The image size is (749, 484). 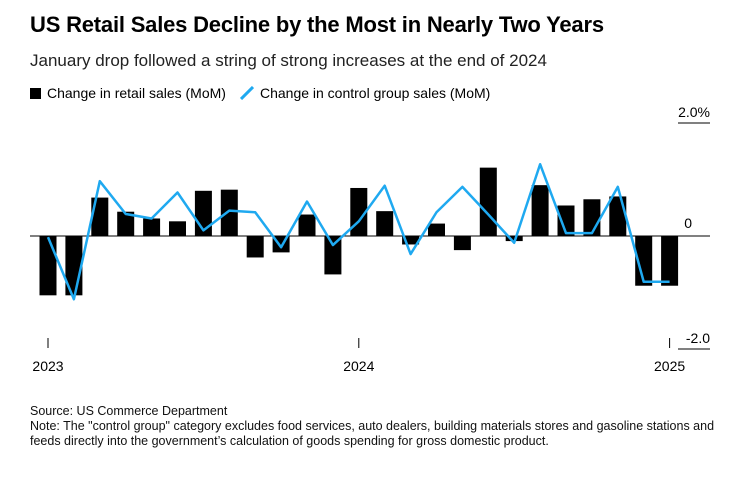 I want to click on y-tick-label: 0, so click(x=688, y=223).